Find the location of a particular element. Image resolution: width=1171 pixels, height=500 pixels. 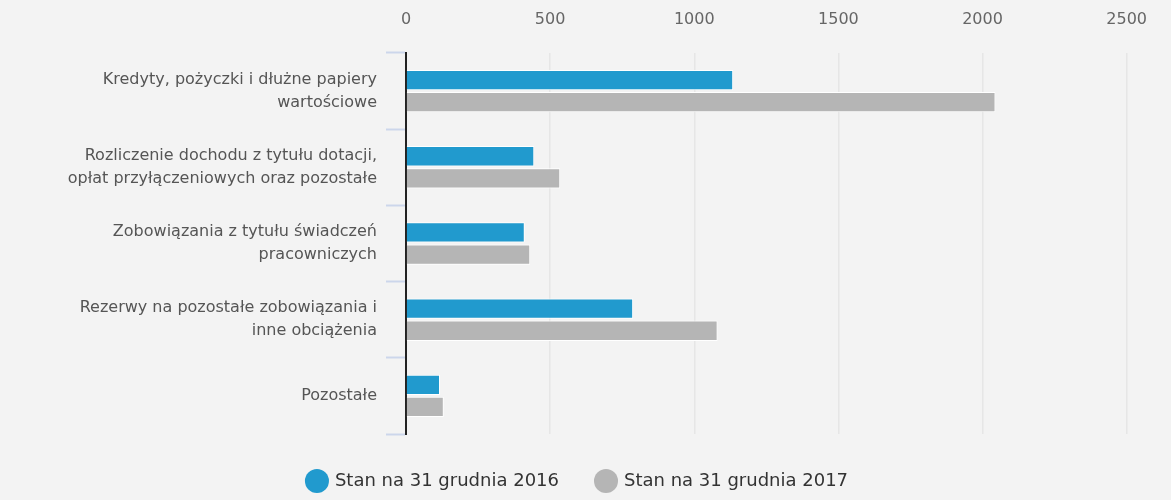

y-tick-label: Kredyty, pożyczki i dłużne papiery wartościowe is located at coordinates (239, 89).